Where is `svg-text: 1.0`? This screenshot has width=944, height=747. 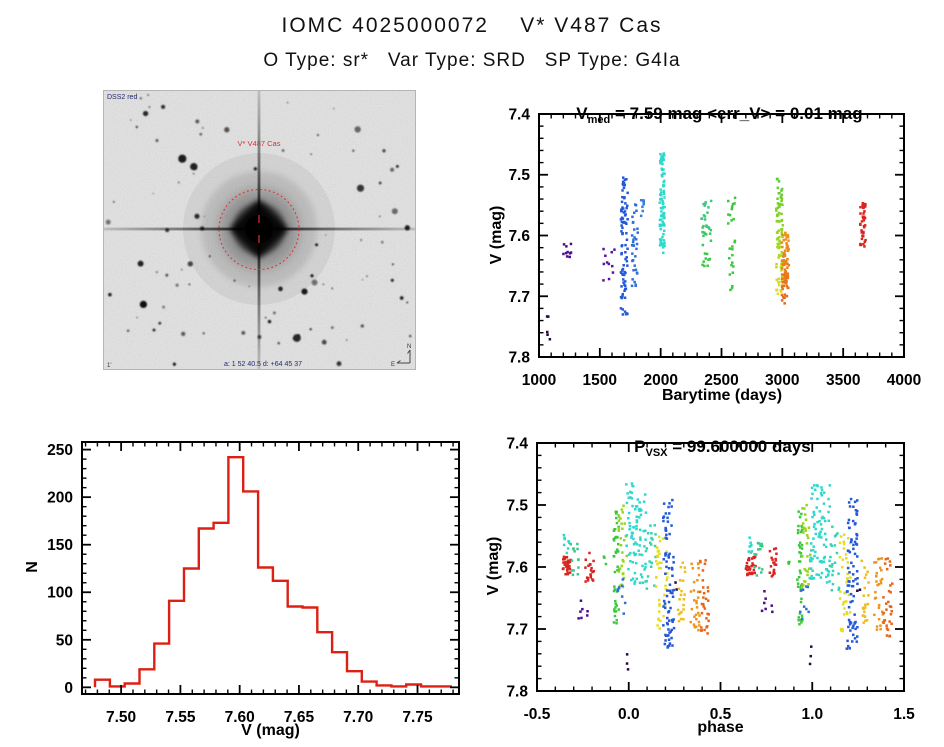
svg-text: 1.0 is located at coordinates (813, 714).